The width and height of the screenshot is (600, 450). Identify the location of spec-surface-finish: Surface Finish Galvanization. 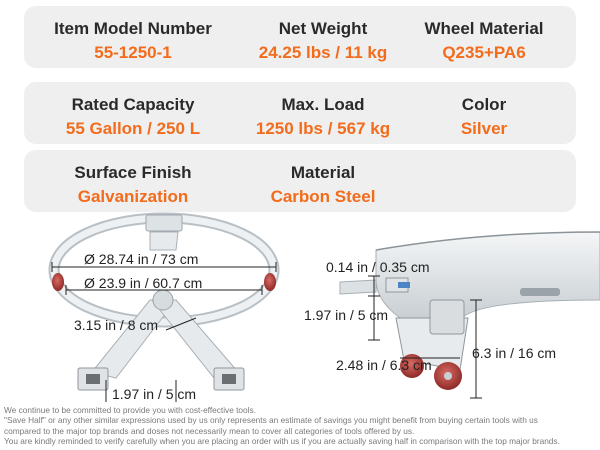
(133, 181).